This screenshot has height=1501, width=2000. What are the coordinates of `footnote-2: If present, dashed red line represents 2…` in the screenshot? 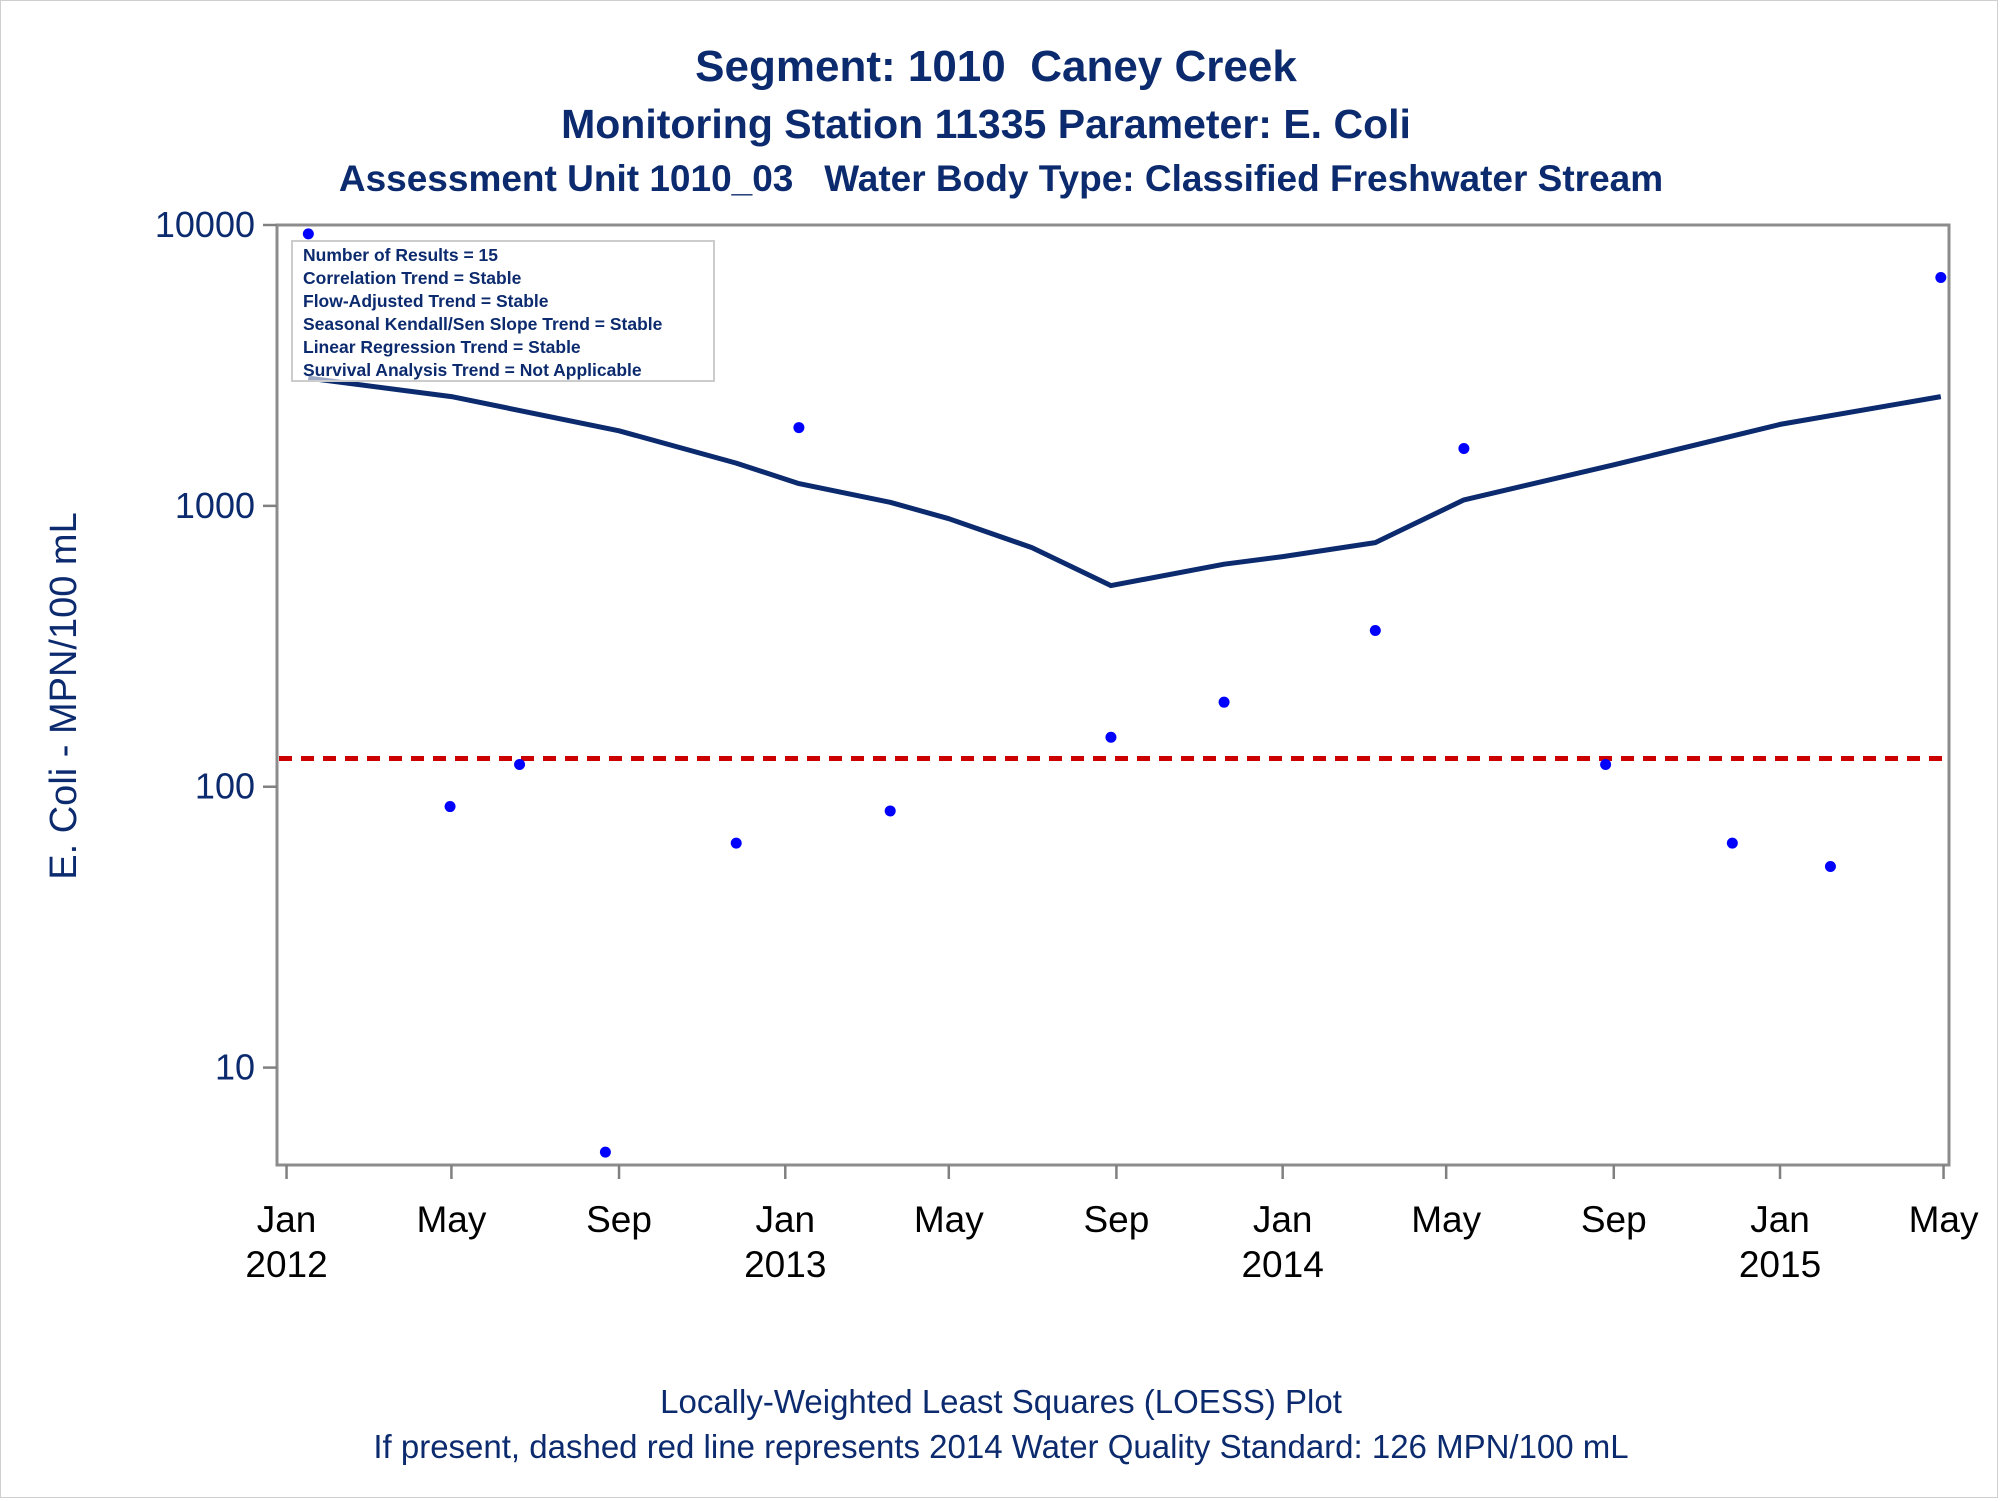 It's located at (1000, 1446).